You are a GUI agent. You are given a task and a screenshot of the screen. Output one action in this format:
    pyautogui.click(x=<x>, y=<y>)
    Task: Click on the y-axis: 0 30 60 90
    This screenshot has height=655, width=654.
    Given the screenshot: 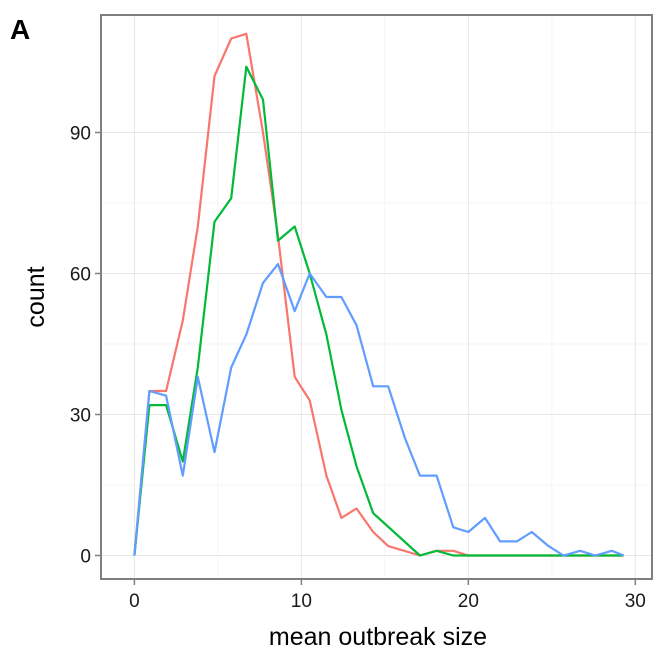 What is the action you would take?
    pyautogui.click(x=85, y=346)
    